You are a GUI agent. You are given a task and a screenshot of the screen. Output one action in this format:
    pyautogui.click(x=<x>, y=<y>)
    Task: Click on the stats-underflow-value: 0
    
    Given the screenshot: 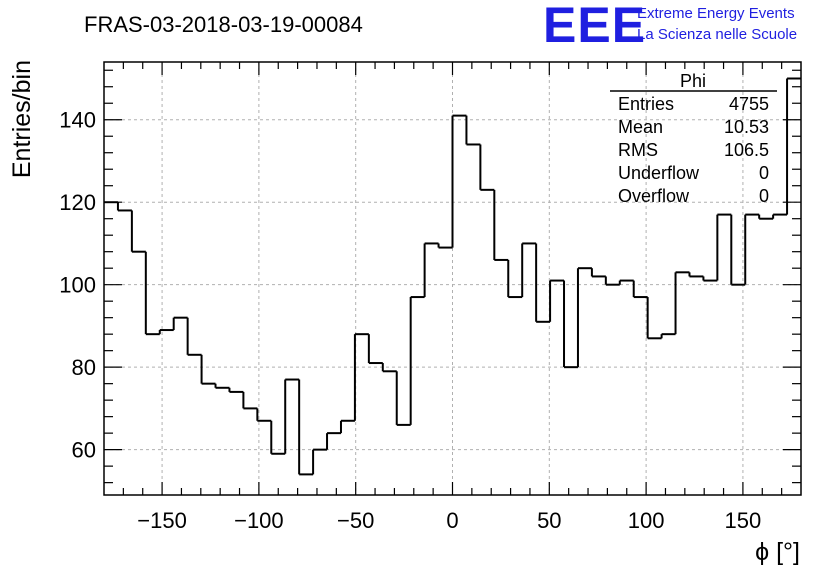 What is the action you would take?
    pyautogui.click(x=764, y=173)
    